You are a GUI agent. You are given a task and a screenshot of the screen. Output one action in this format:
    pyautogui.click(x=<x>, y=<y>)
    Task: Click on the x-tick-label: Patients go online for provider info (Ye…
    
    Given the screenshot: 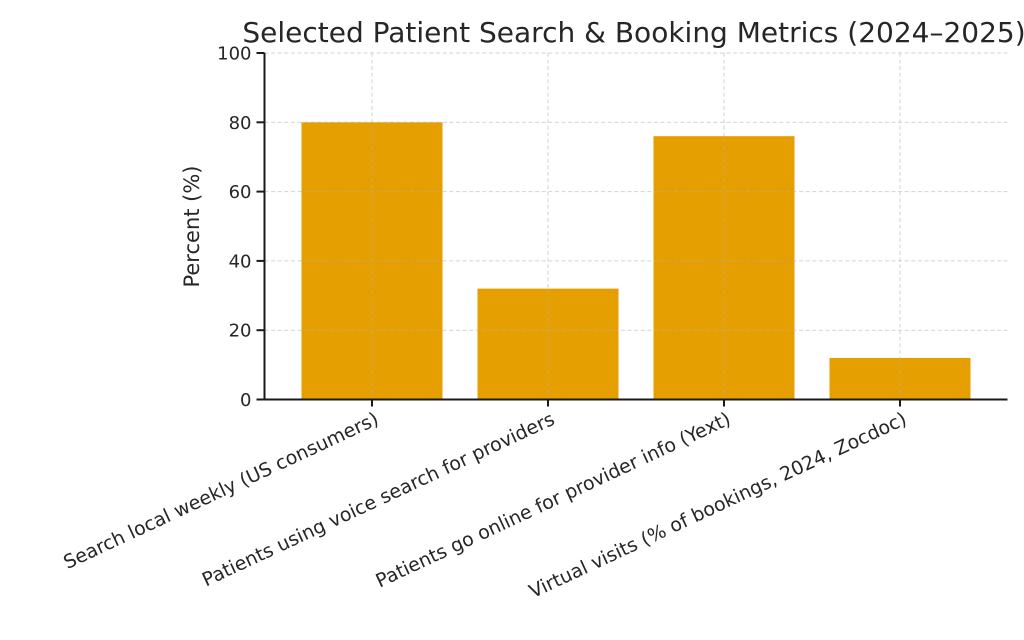 What is the action you would take?
    pyautogui.click(x=553, y=500)
    